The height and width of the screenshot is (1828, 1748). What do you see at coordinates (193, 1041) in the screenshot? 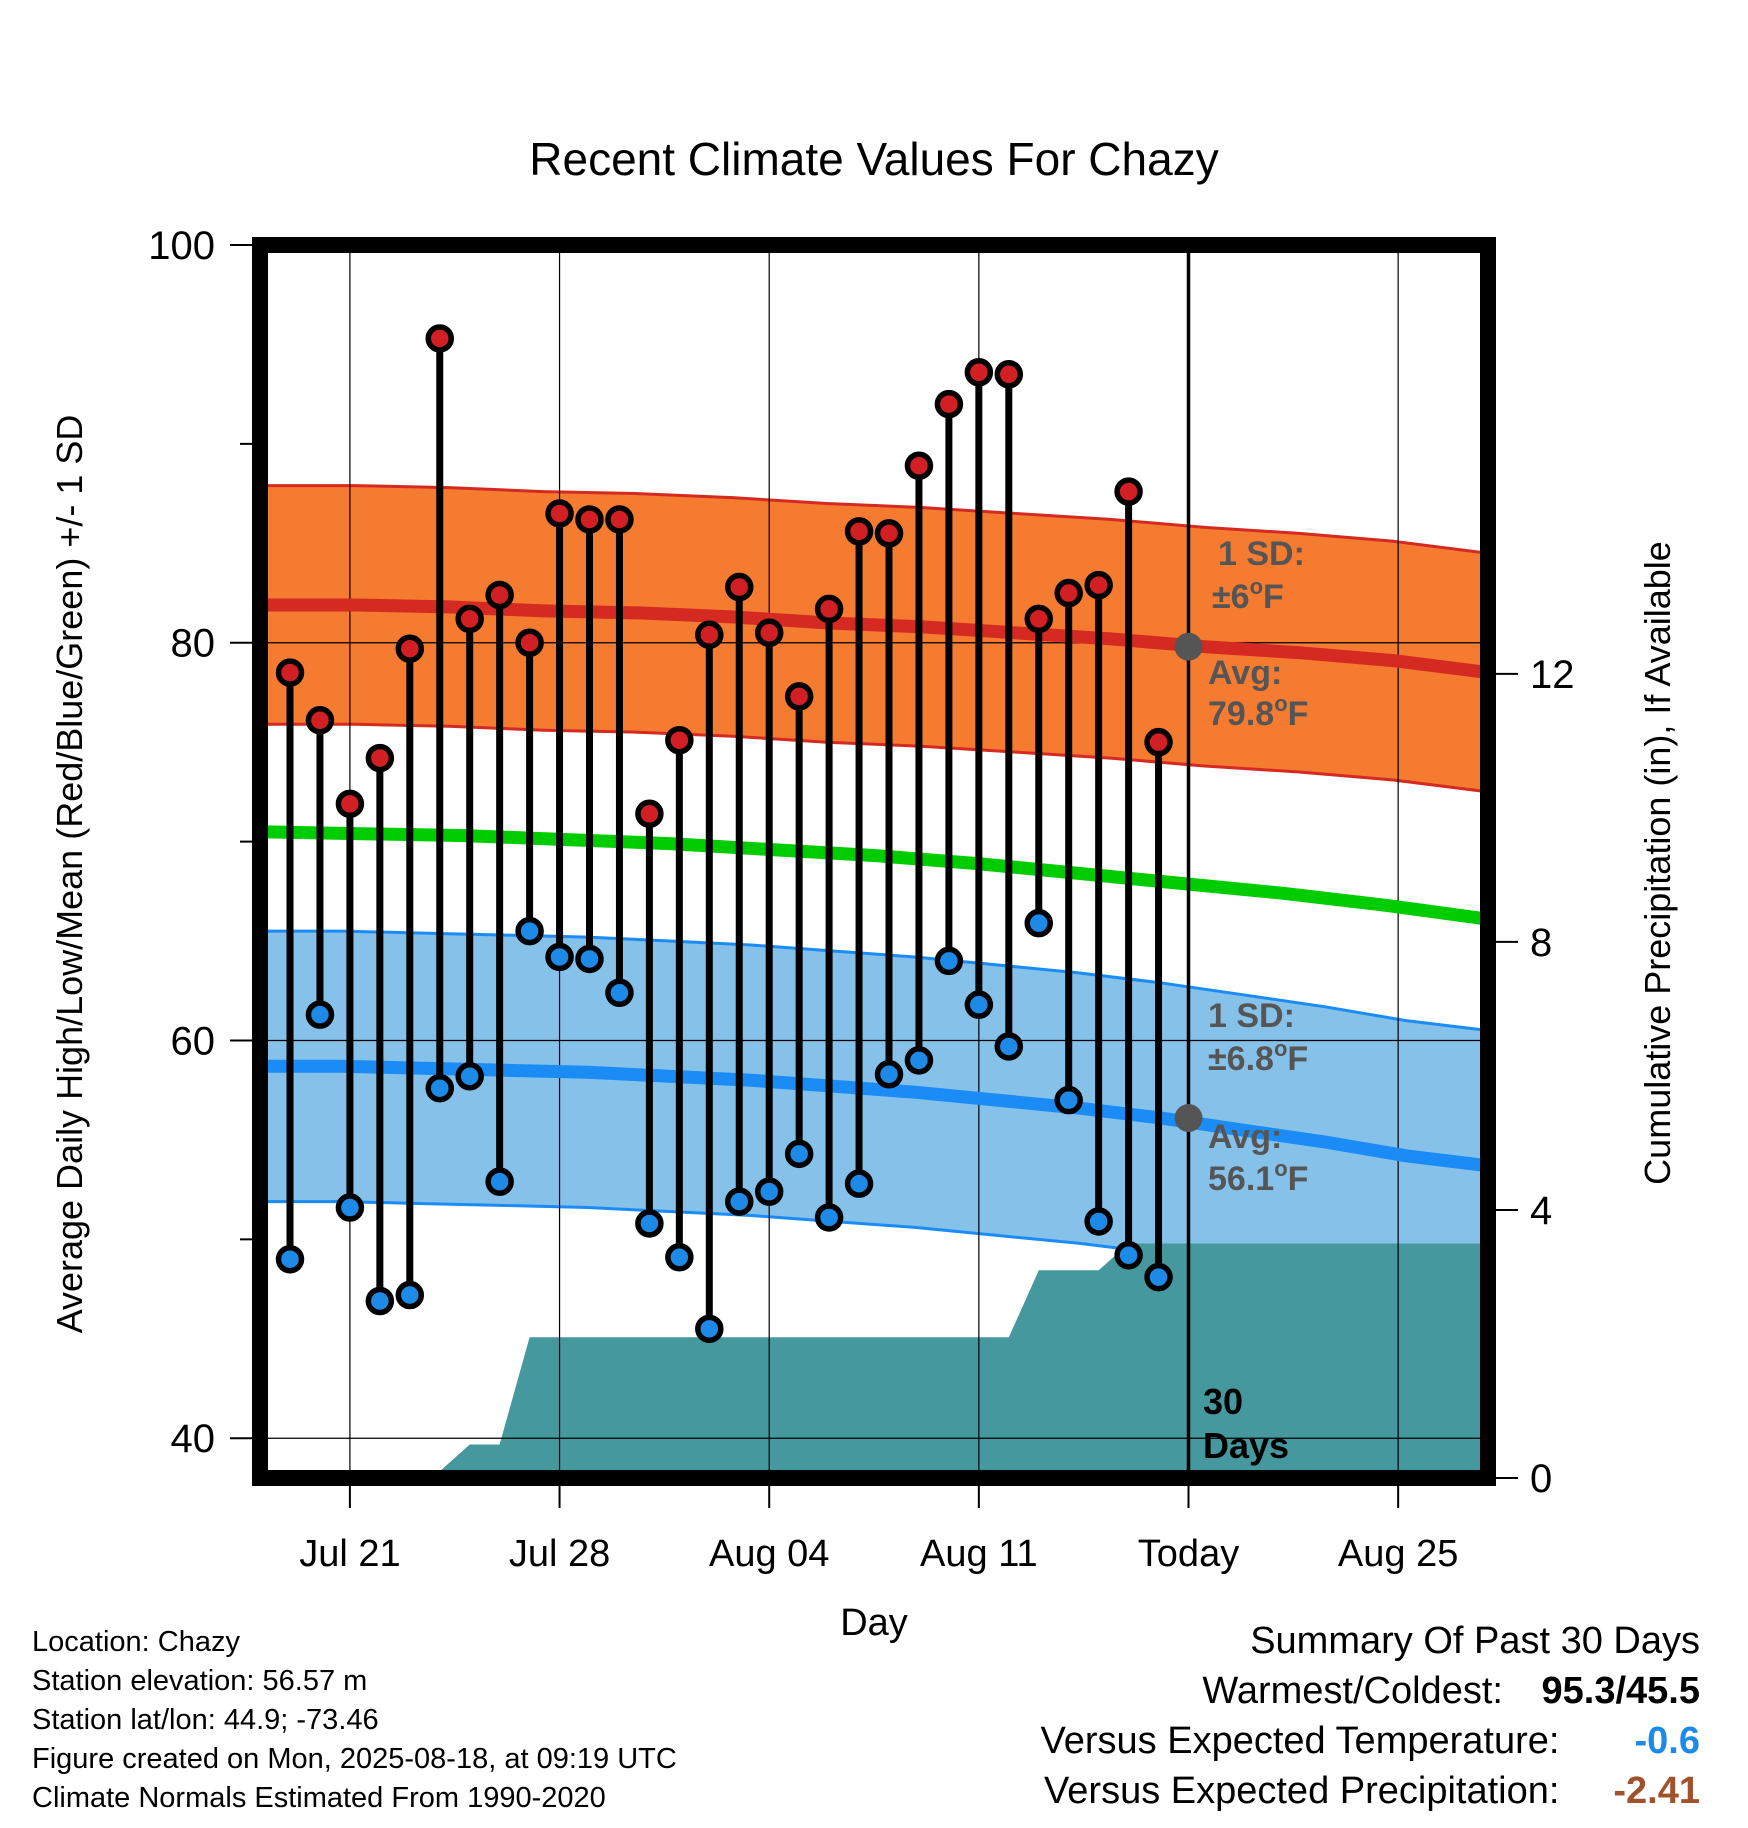
I see `y-tick-label: 60` at bounding box center [193, 1041].